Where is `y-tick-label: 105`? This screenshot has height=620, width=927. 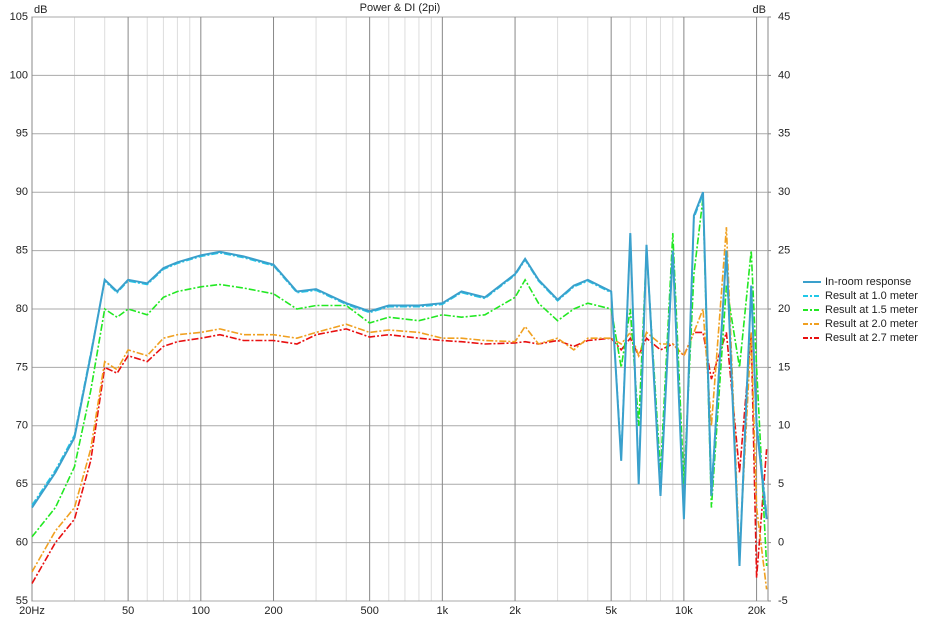 y-tick-label: 105 is located at coordinates (19, 17).